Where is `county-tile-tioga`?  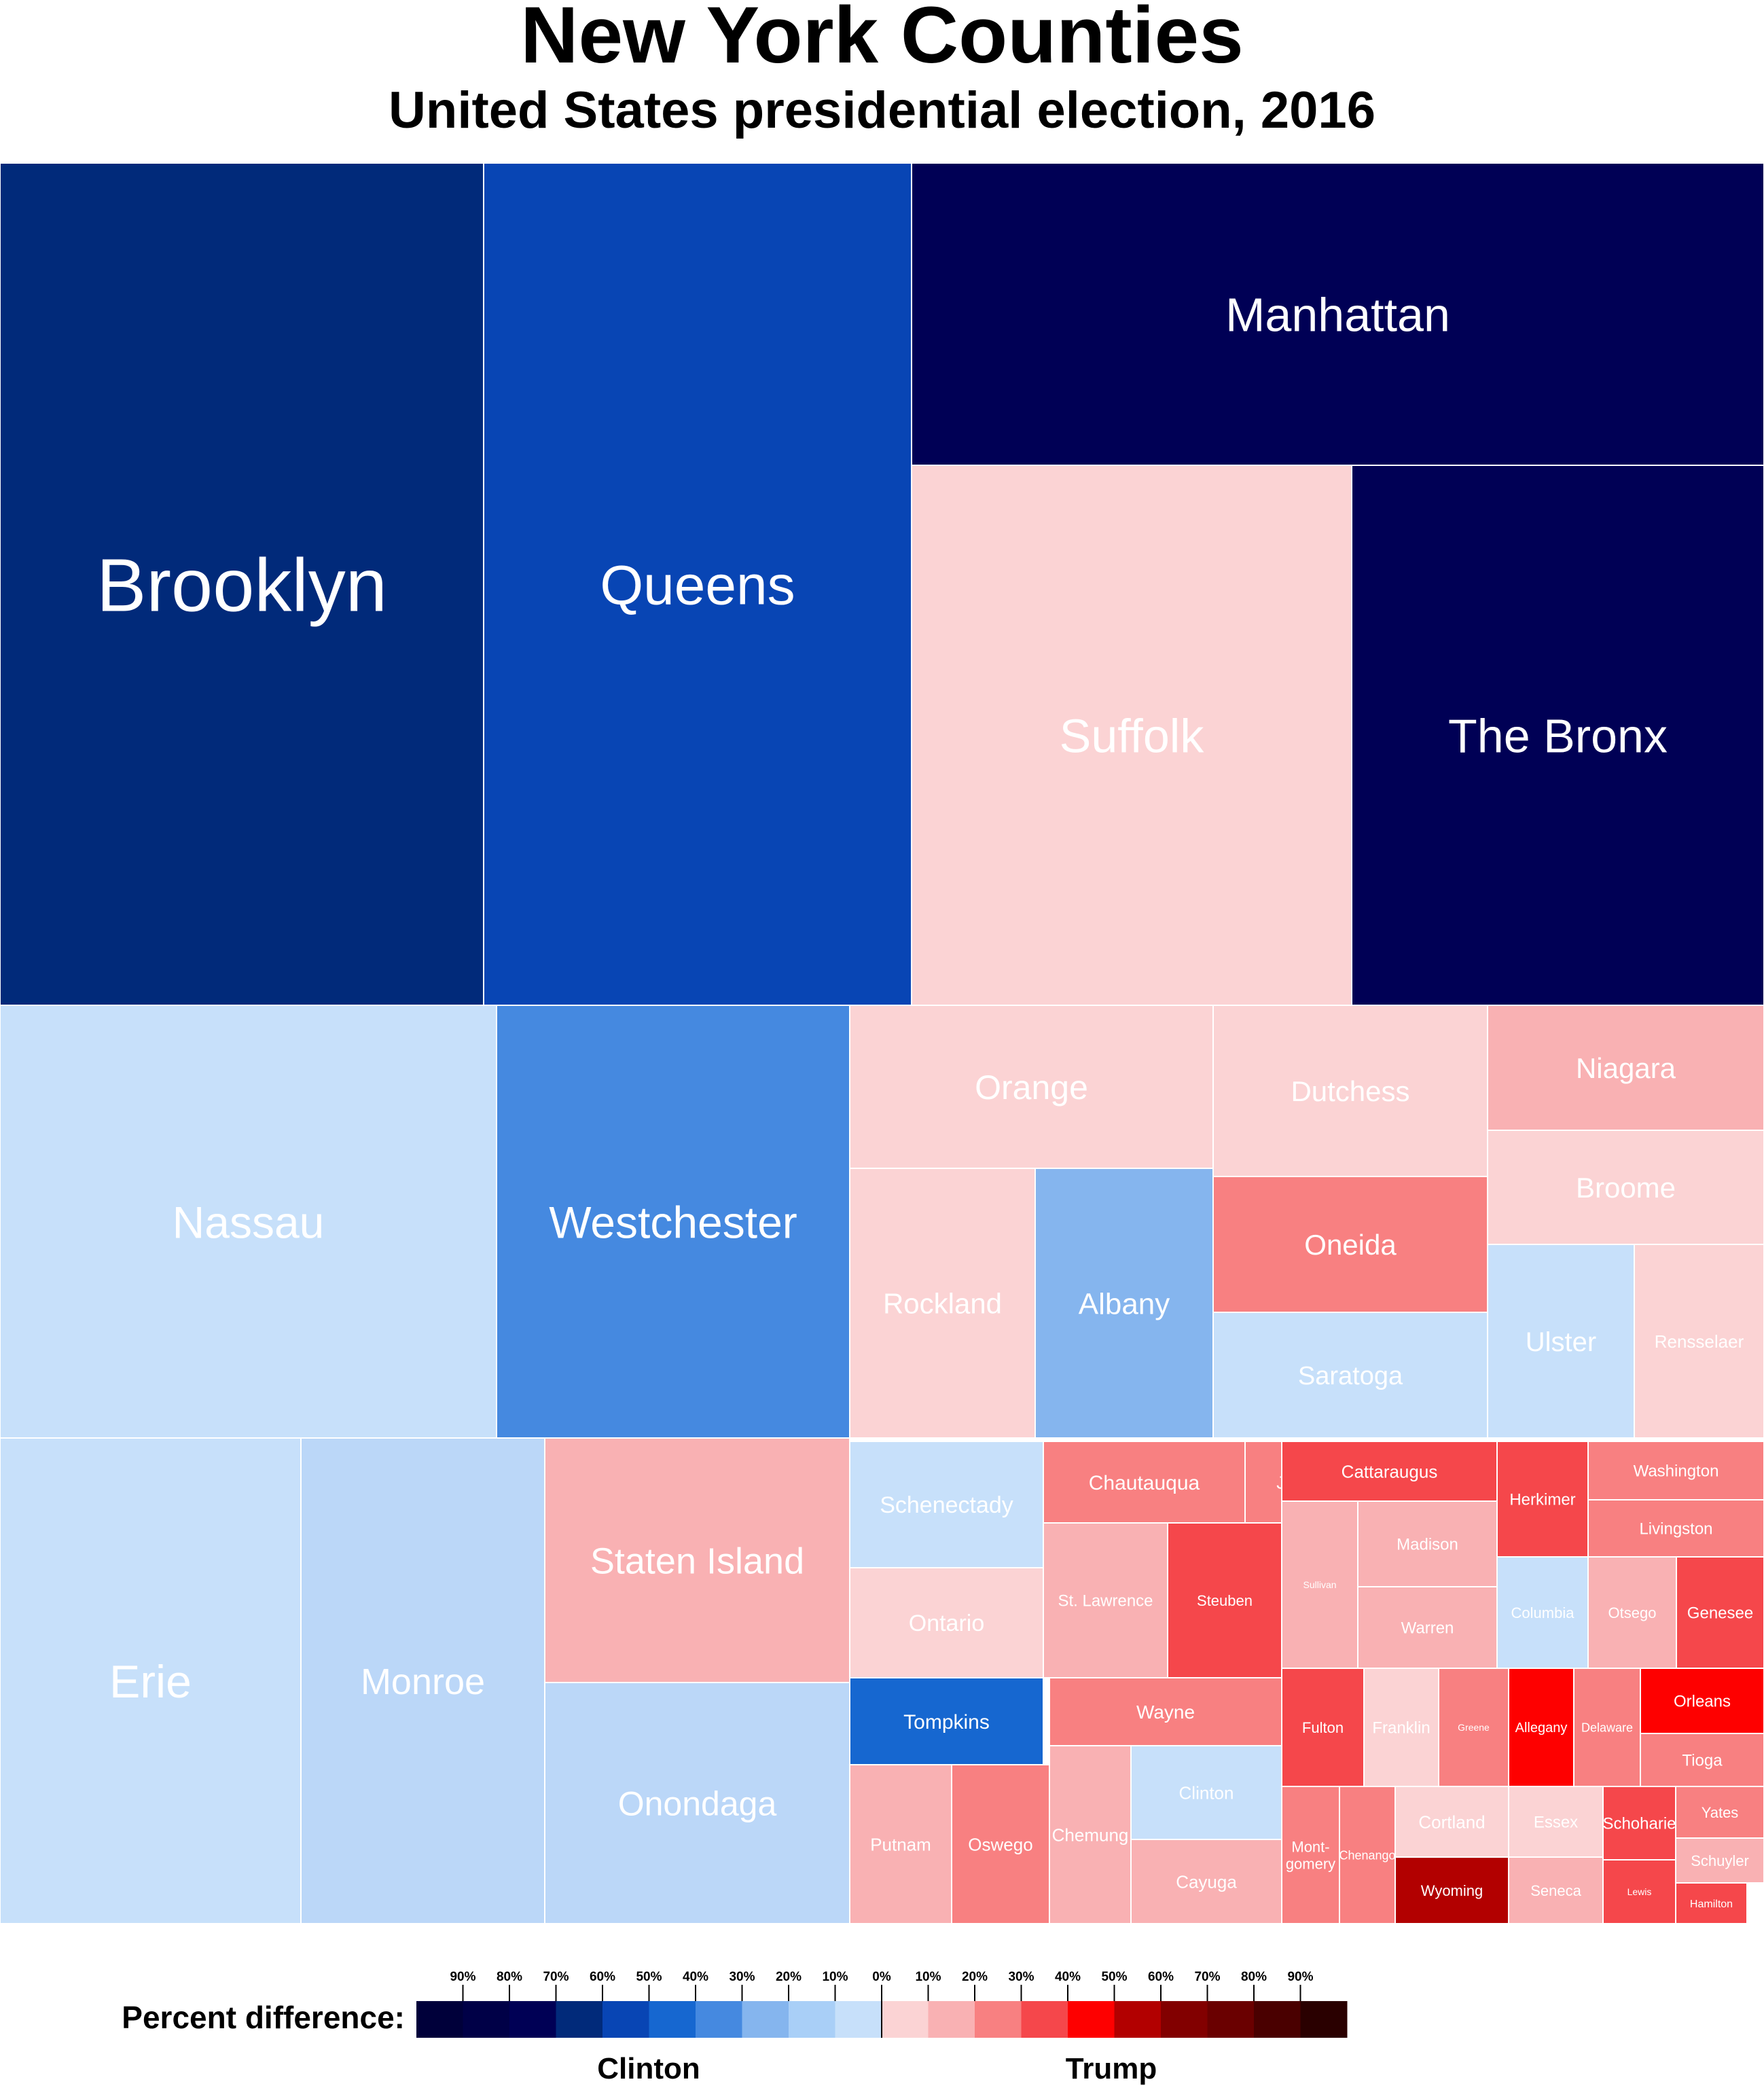
county-tile-tioga is located at coordinates (1702, 1760).